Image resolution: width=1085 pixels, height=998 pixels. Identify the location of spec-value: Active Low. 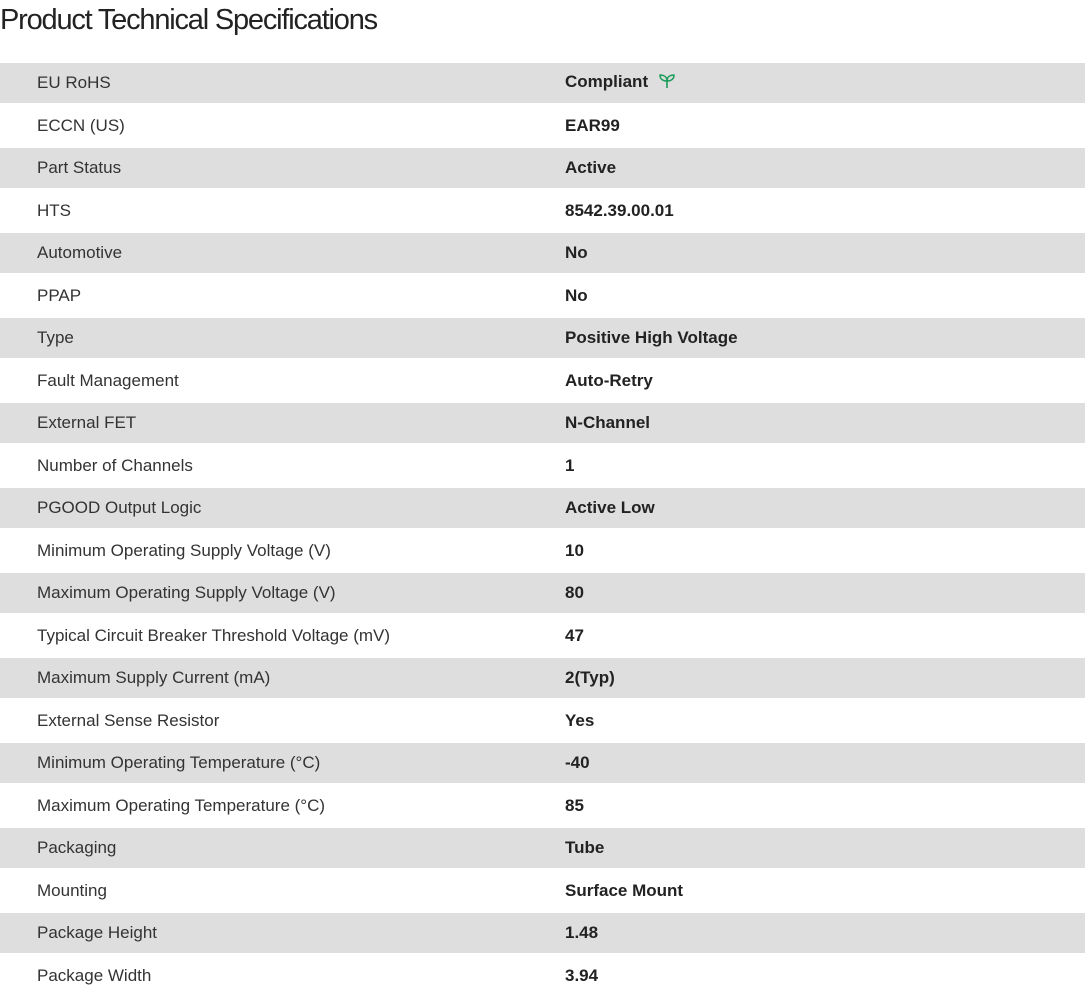
(610, 507).